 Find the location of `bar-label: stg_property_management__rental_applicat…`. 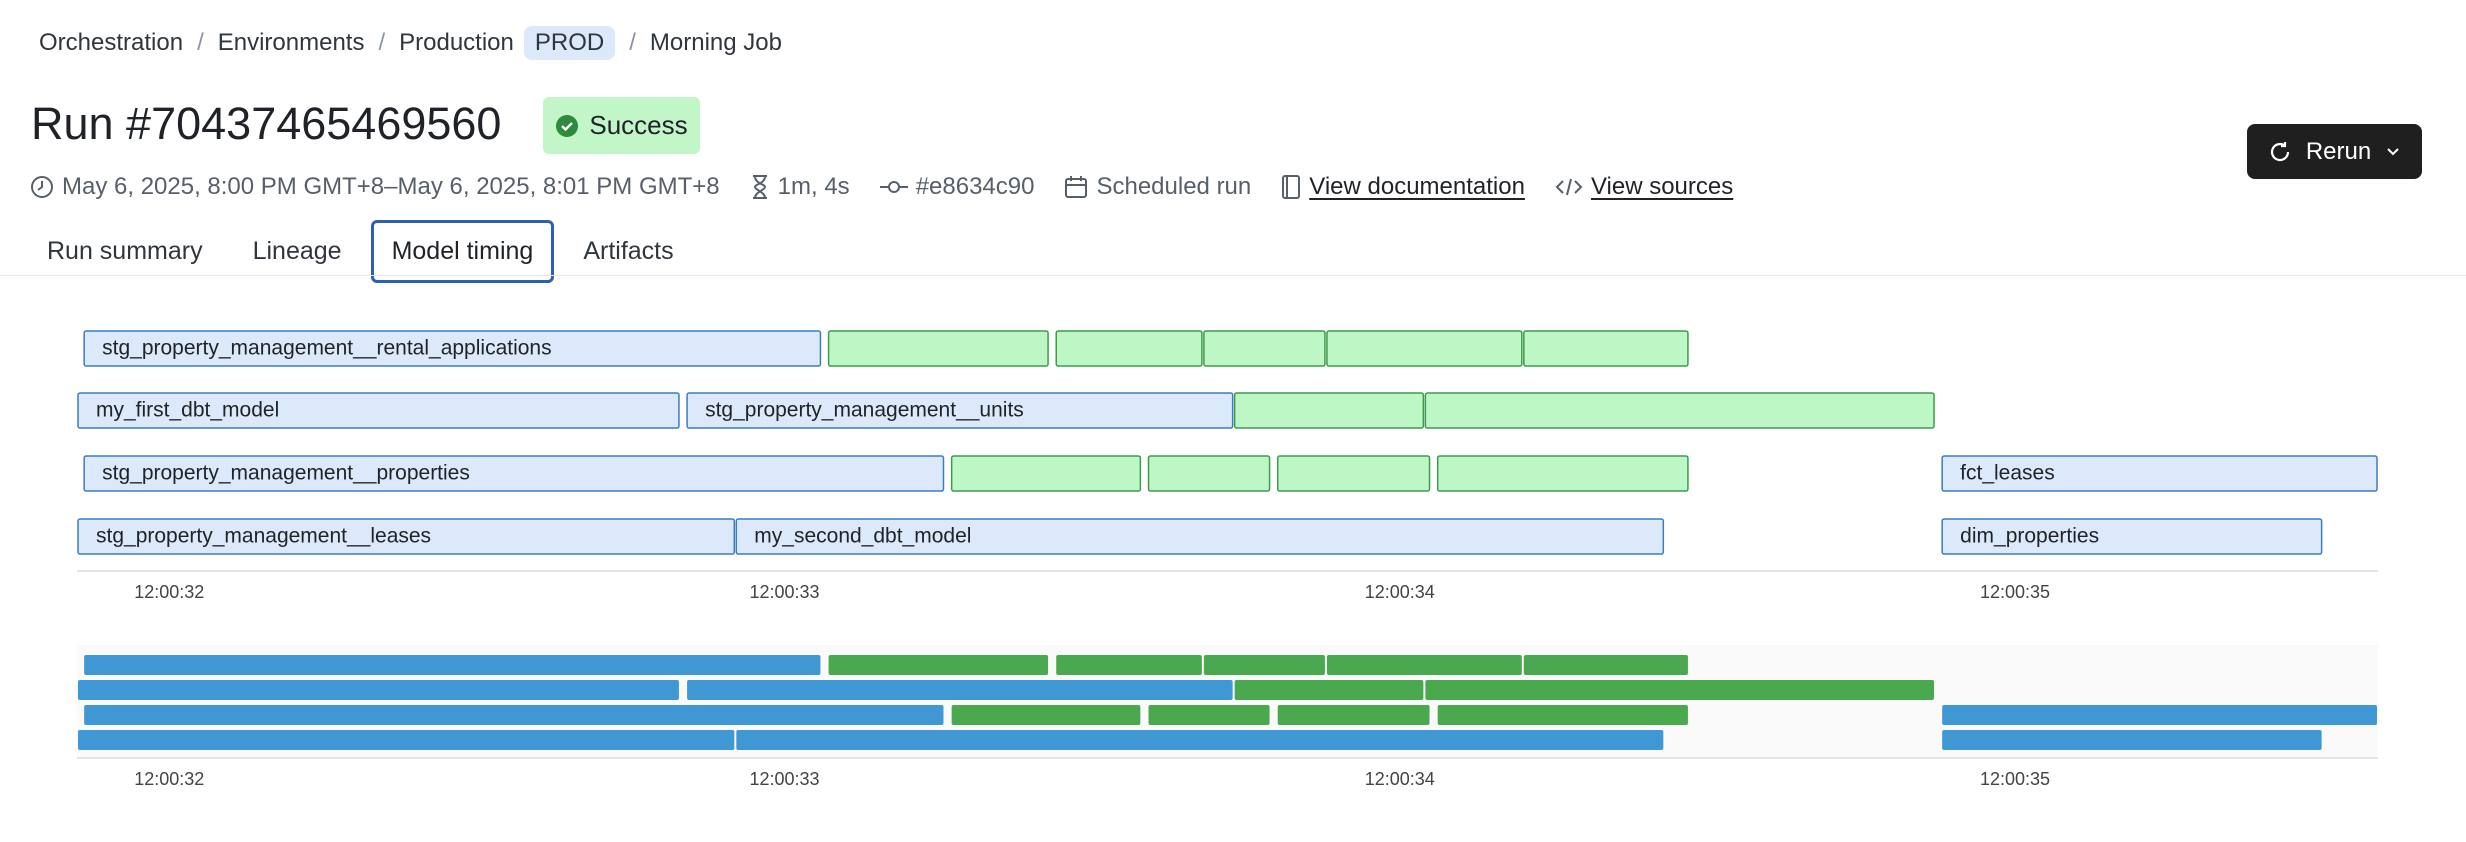

bar-label: stg_property_management__rental_applicat… is located at coordinates (326, 348).